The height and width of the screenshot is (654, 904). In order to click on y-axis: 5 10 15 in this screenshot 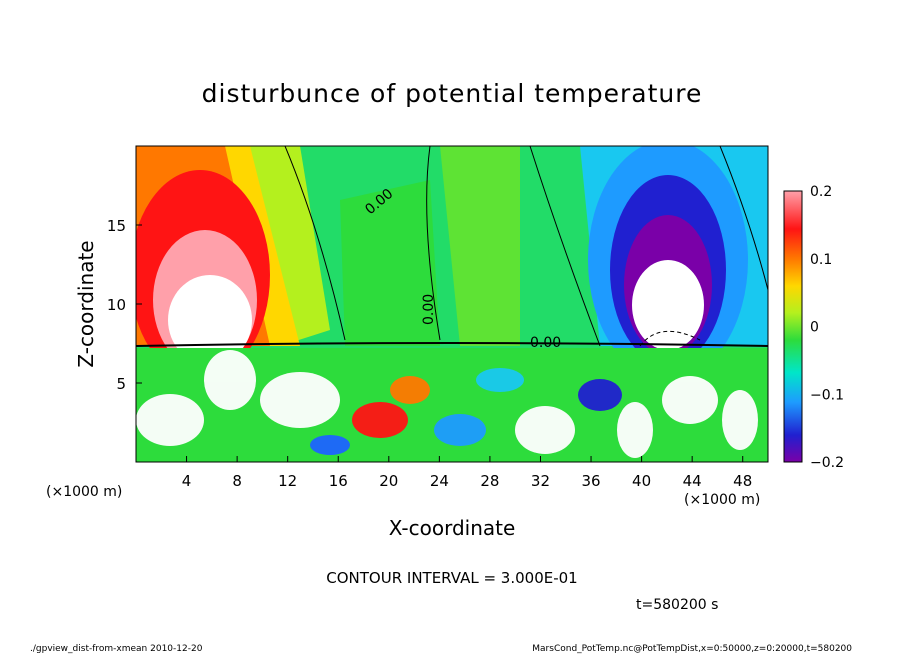, I will do `click(124, 305)`.